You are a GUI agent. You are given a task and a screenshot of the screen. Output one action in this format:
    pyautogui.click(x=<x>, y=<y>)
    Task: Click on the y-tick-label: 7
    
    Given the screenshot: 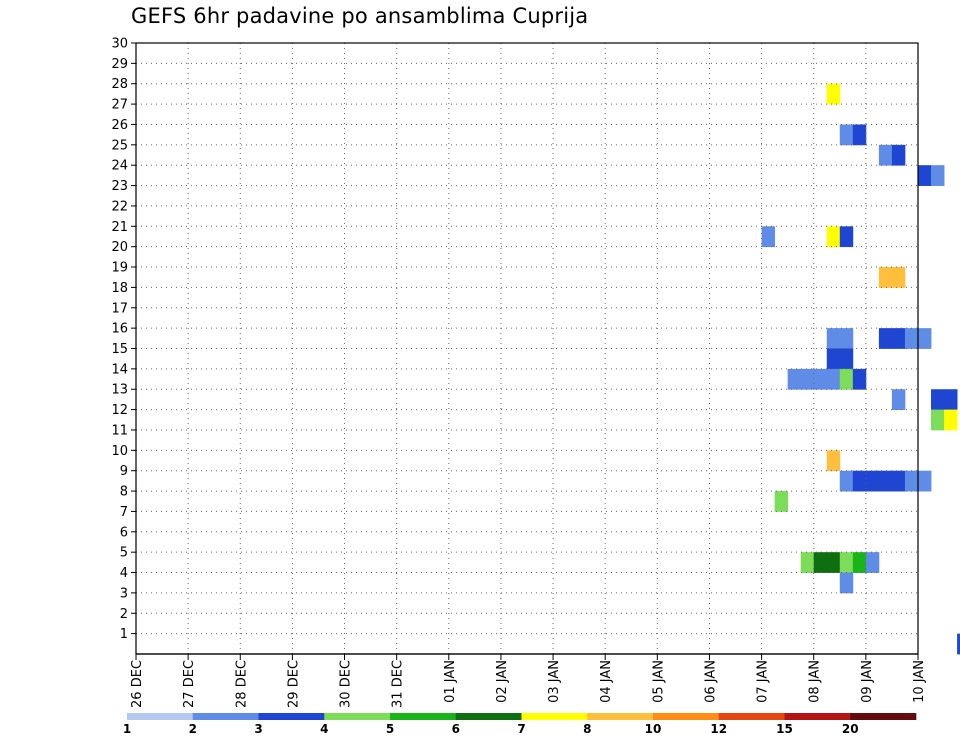 What is the action you would take?
    pyautogui.click(x=124, y=512)
    